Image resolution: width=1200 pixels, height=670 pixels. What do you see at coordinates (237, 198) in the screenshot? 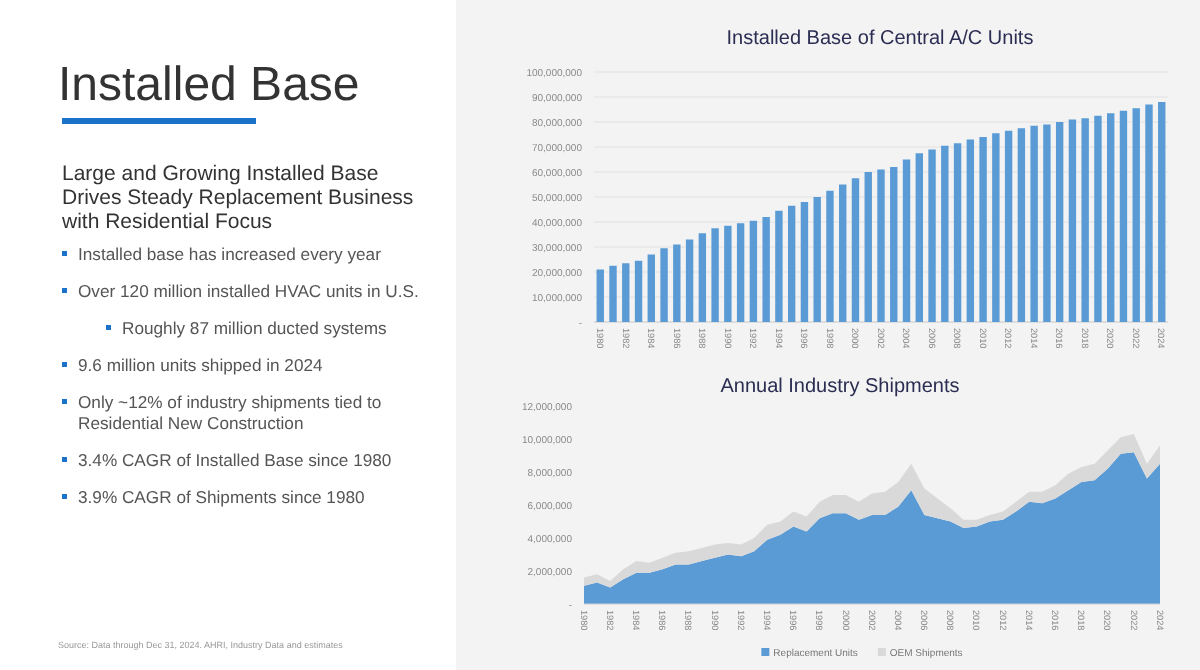
I see `text: Large and Growing Installed Base Drives Steady Replacement Business with Residential Focus` at bounding box center [237, 198].